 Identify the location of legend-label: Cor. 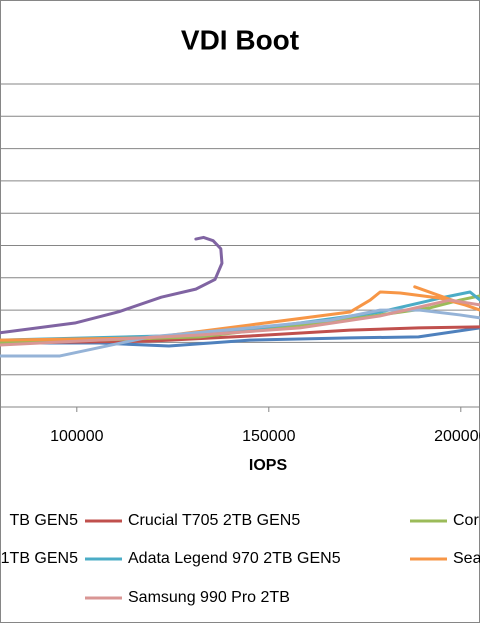
(466, 520).